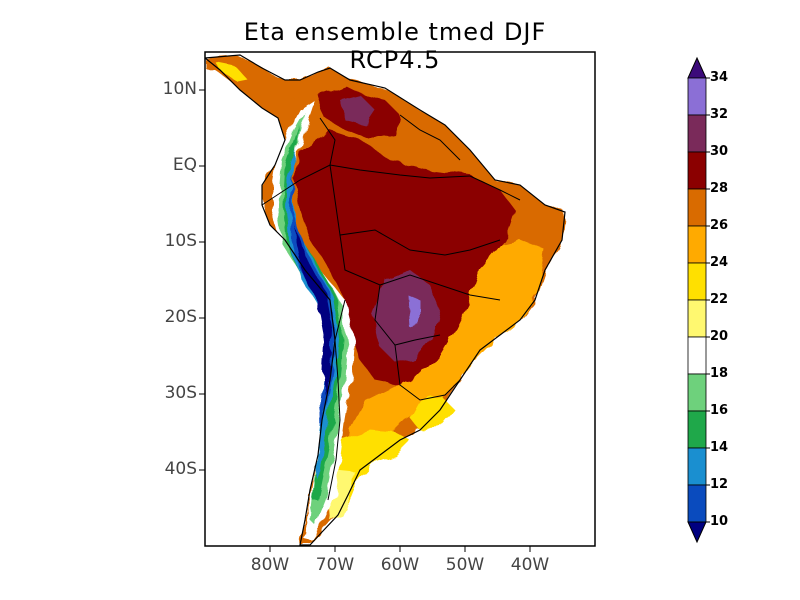 This screenshot has width=800, height=600. What do you see at coordinates (180, 469) in the screenshot?
I see `y-tick-label: 40S` at bounding box center [180, 469].